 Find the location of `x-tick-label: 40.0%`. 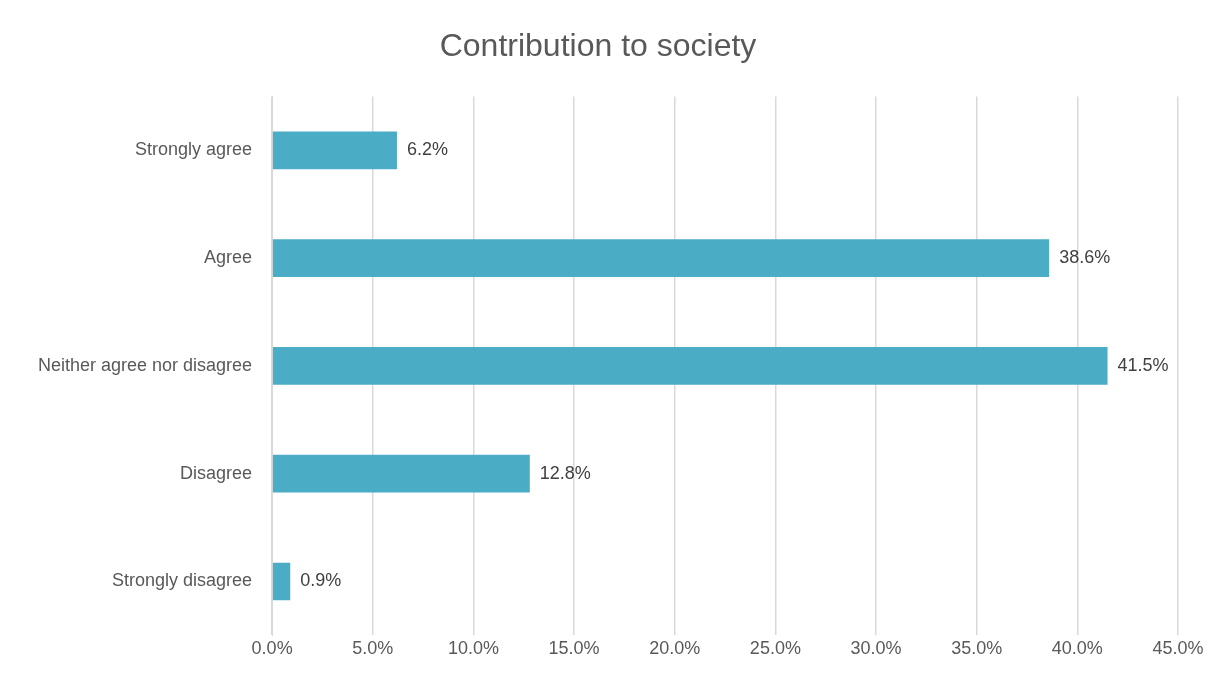

x-tick-label: 40.0% is located at coordinates (1077, 648).